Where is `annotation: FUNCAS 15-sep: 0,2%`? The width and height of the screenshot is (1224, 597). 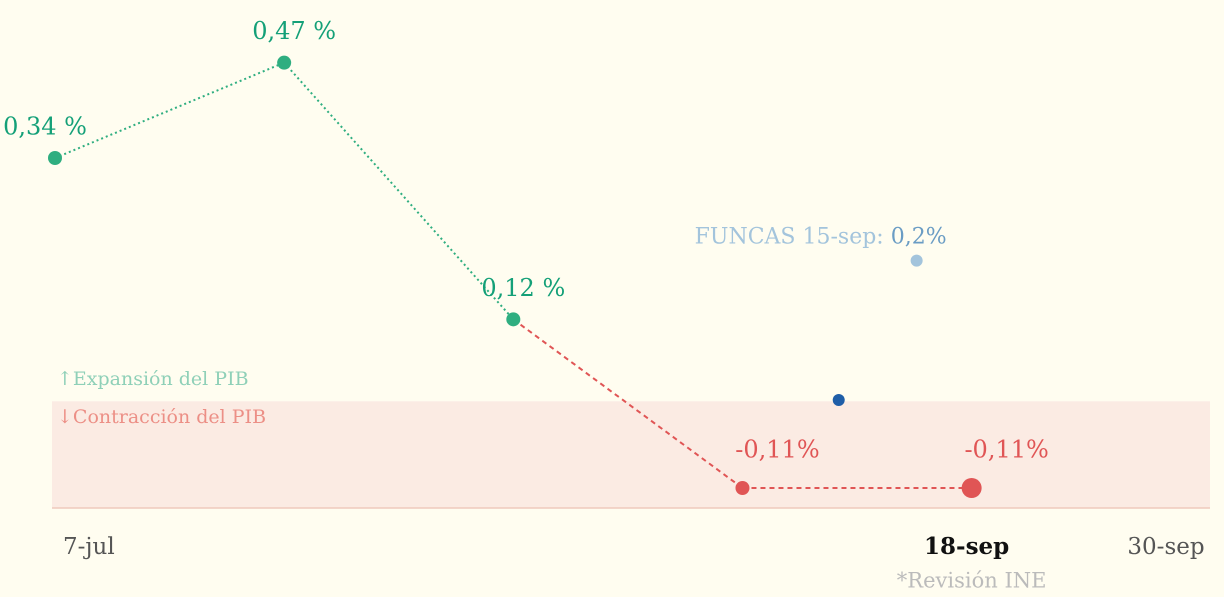
annotation: FUNCAS 15-sep: 0,2% is located at coordinates (821, 237).